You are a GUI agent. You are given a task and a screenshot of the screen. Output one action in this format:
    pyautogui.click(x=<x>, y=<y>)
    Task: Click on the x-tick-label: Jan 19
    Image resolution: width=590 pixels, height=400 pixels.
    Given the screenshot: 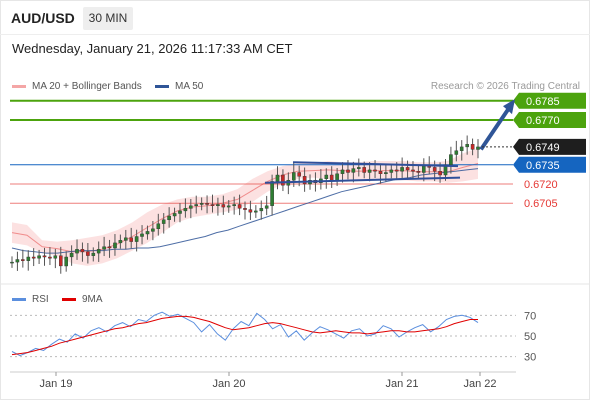 What is the action you would take?
    pyautogui.click(x=55, y=384)
    